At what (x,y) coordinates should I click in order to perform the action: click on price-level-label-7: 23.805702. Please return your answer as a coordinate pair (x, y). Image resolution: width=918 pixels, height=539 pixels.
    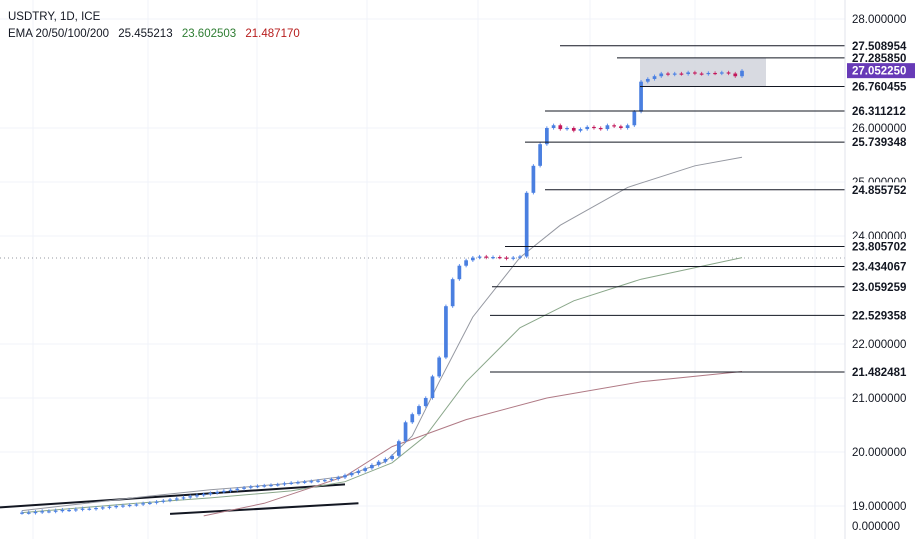
    Looking at the image, I should click on (879, 247).